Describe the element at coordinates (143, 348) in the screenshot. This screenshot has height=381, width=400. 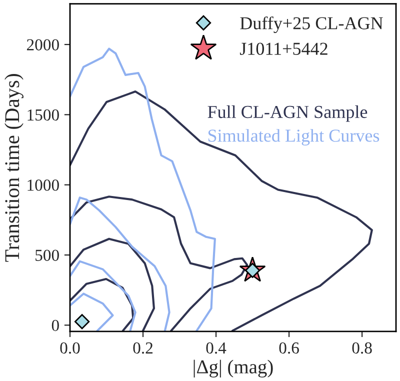
I see `x-tick-label: 0.2` at that location.